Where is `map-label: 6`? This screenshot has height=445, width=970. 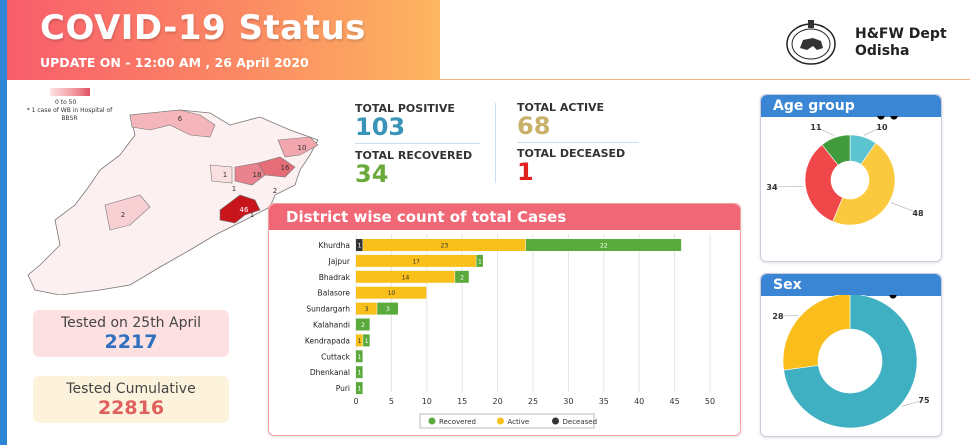
map-label: 6 is located at coordinates (180, 119).